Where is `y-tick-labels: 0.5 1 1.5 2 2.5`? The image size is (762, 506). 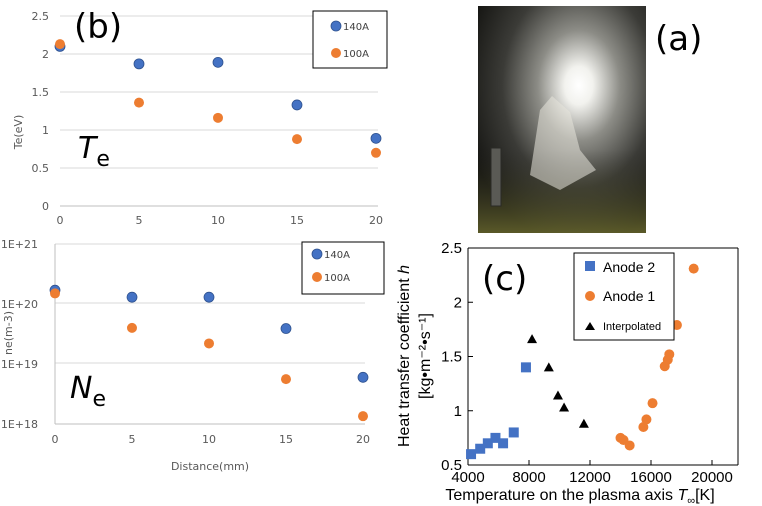 y-tick-labels: 0.5 1 1.5 2 2.5 is located at coordinates (457, 357).